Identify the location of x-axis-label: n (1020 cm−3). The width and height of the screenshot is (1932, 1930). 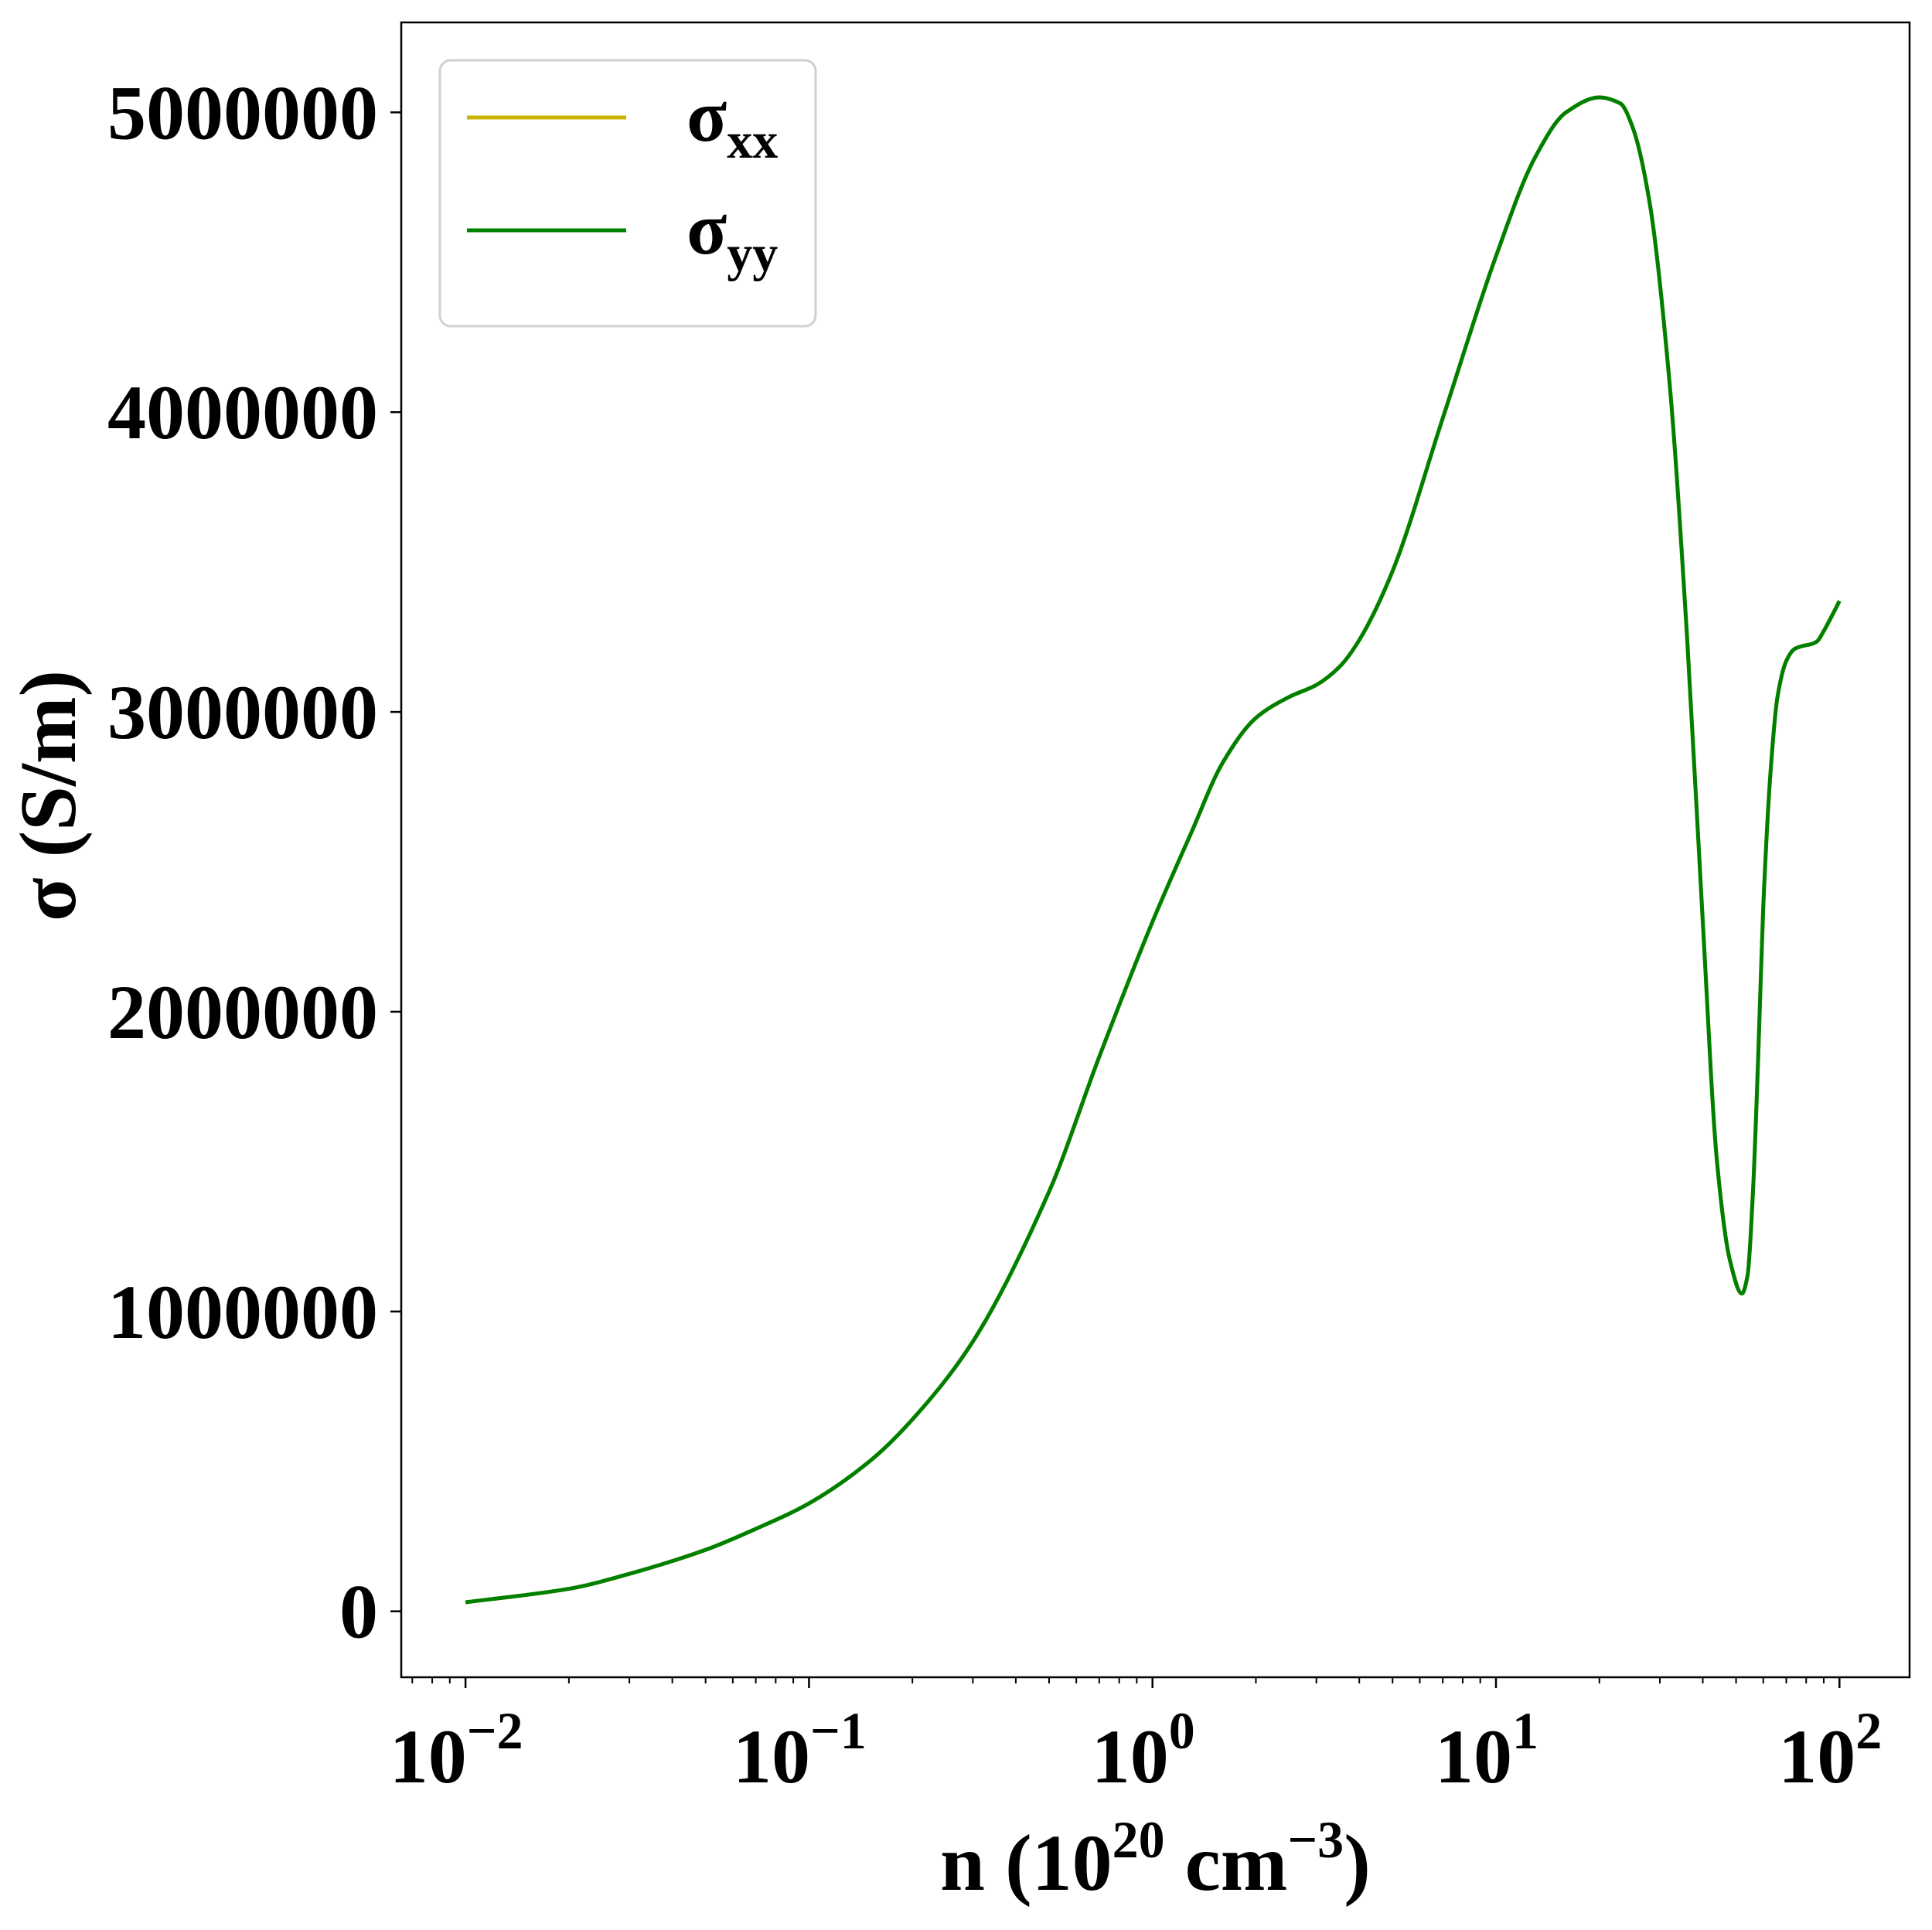
(1155, 1859).